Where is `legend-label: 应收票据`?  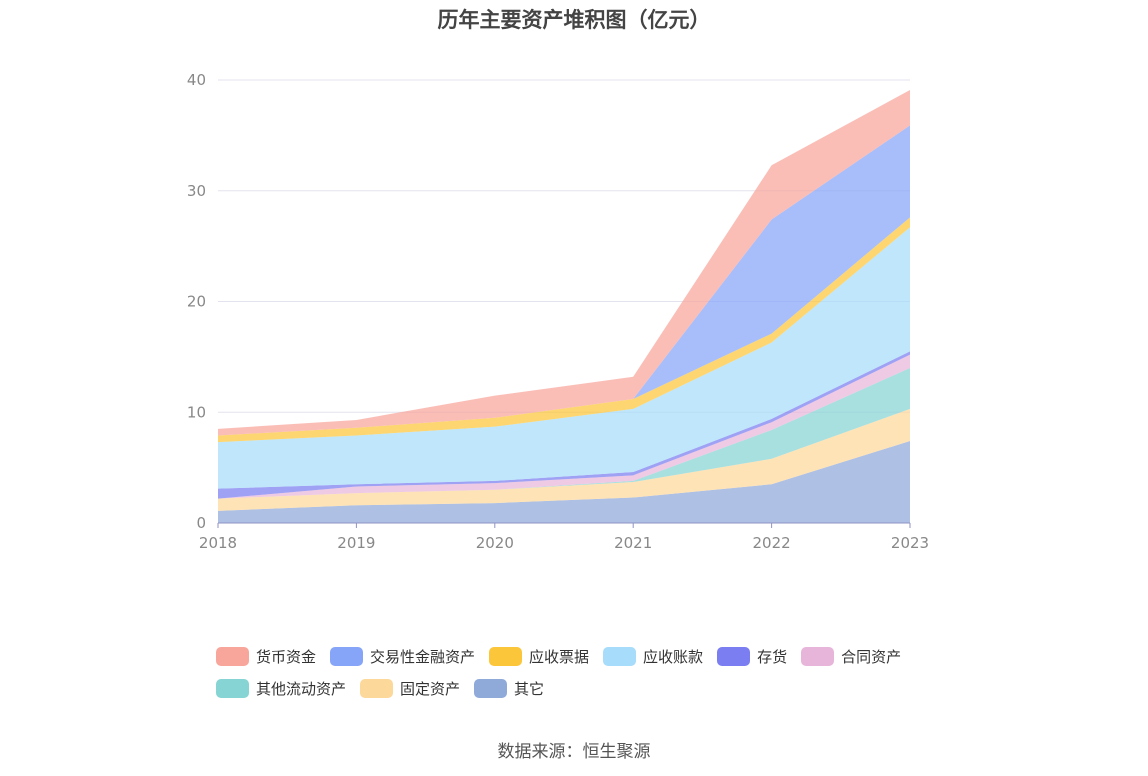
legend-label: 应收票据 is located at coordinates (559, 656).